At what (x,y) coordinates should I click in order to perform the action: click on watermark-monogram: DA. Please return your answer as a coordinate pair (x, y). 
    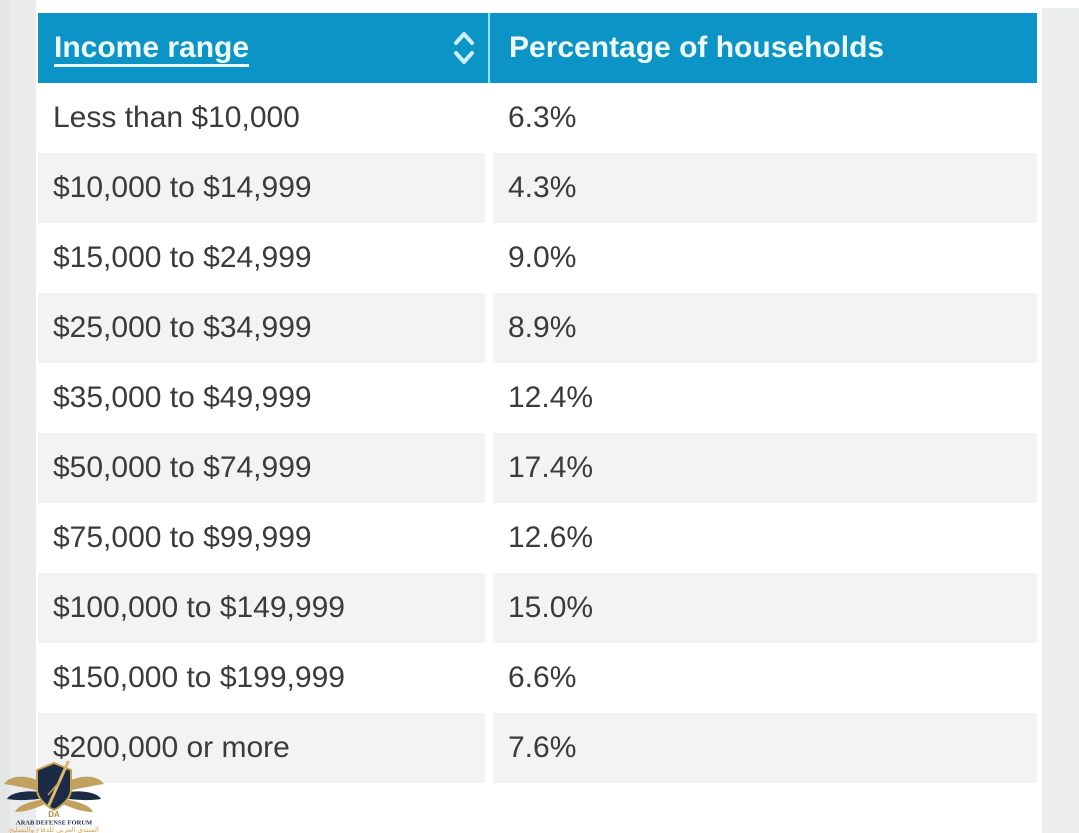
    Looking at the image, I should click on (54, 814).